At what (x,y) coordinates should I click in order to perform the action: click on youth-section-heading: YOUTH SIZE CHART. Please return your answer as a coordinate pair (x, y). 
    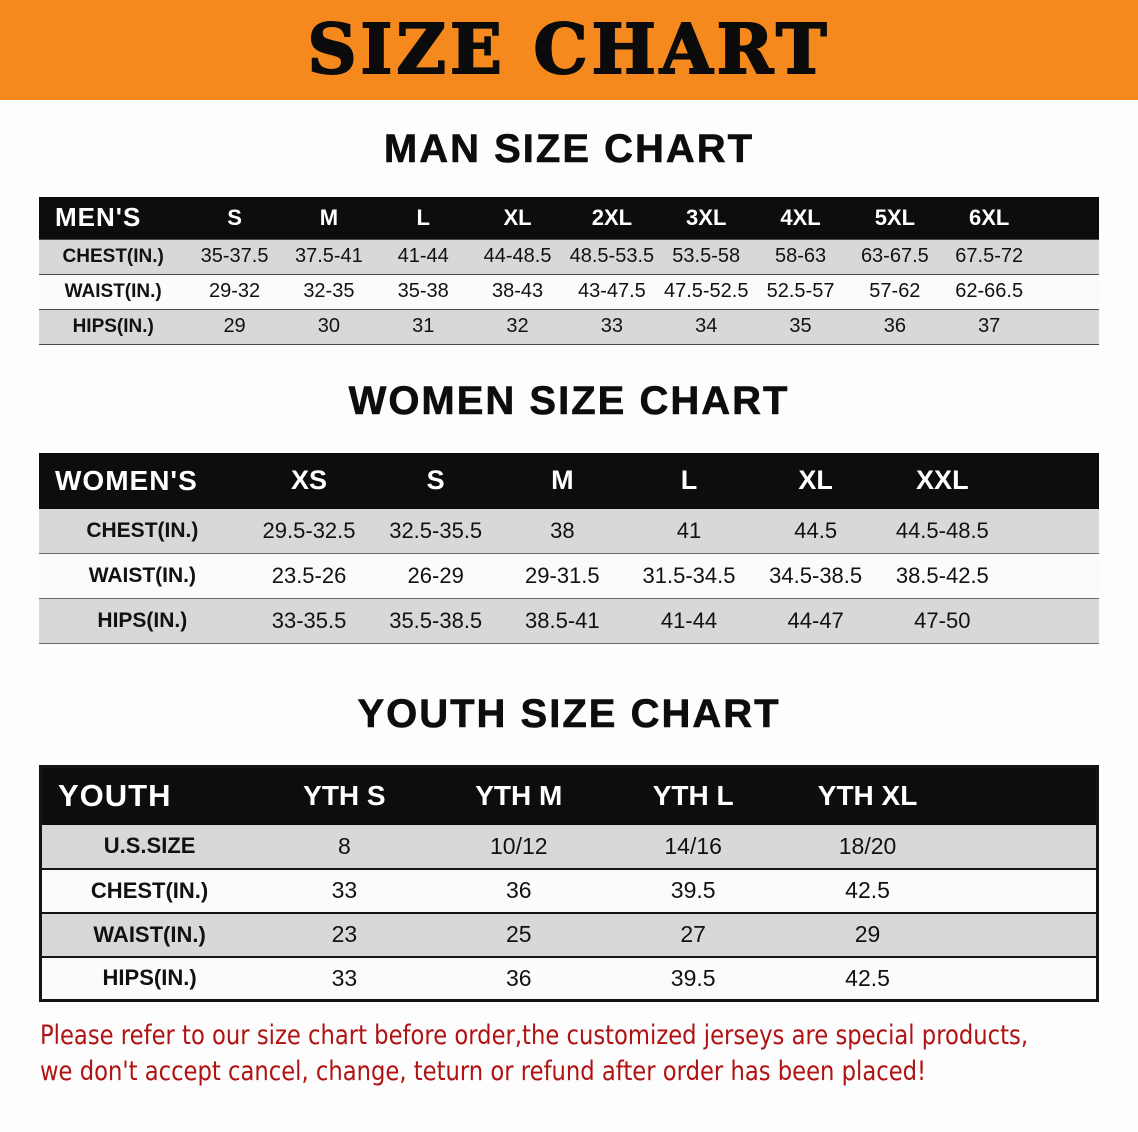
    Looking at the image, I should click on (569, 714).